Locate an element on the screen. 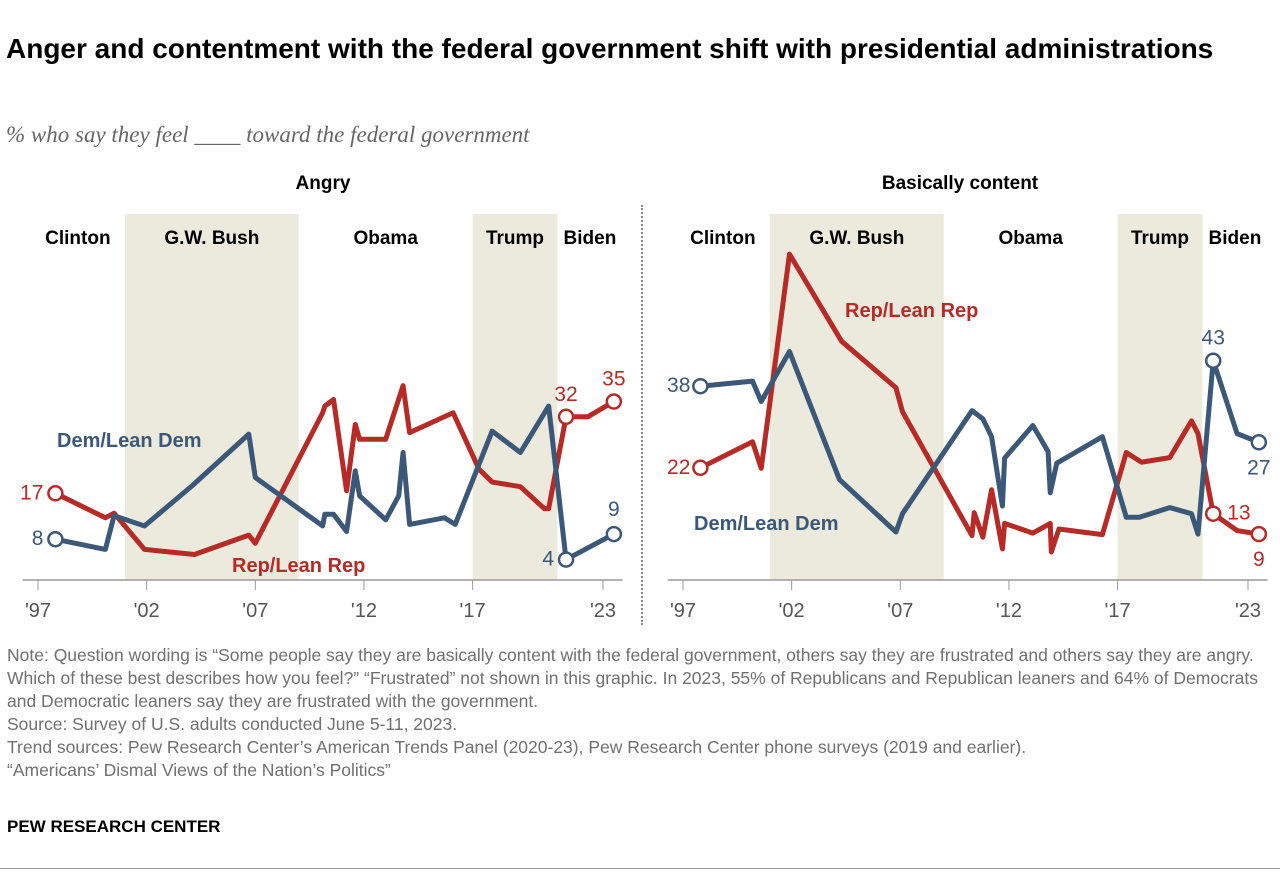  series-line-rep is located at coordinates (334, 470).